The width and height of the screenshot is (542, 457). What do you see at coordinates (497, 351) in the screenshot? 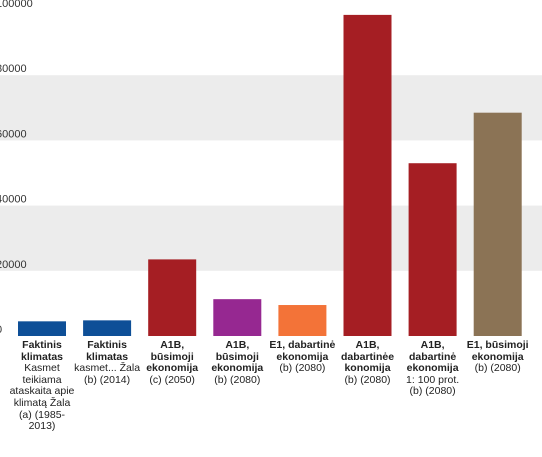
I see `category-label-line1: E1, būsimoji ekonomija` at bounding box center [497, 351].